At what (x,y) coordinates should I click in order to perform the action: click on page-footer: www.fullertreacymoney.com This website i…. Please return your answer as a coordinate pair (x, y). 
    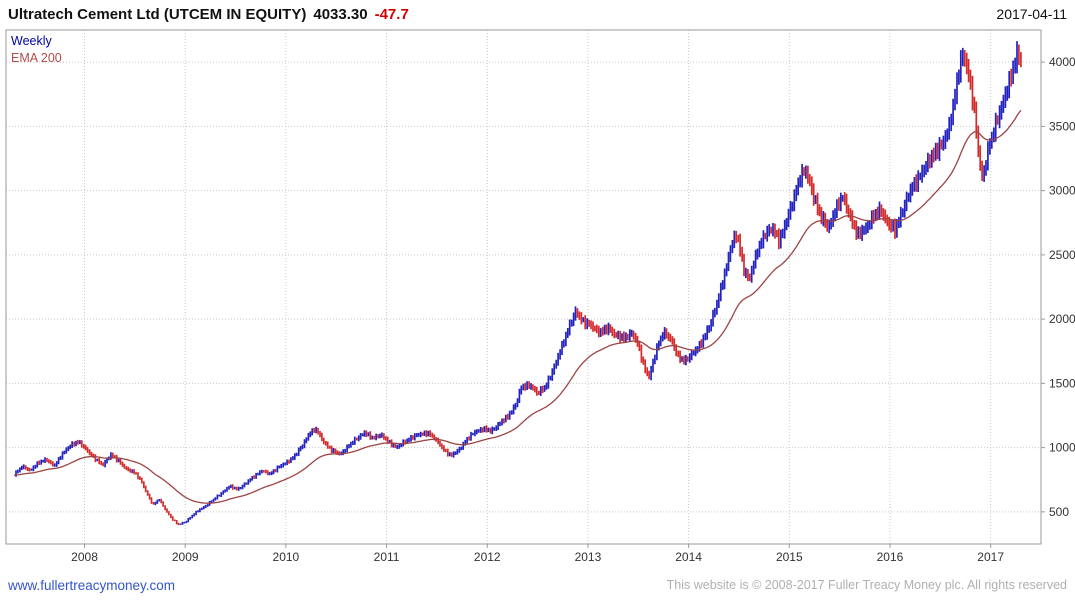
    Looking at the image, I should click on (537, 585).